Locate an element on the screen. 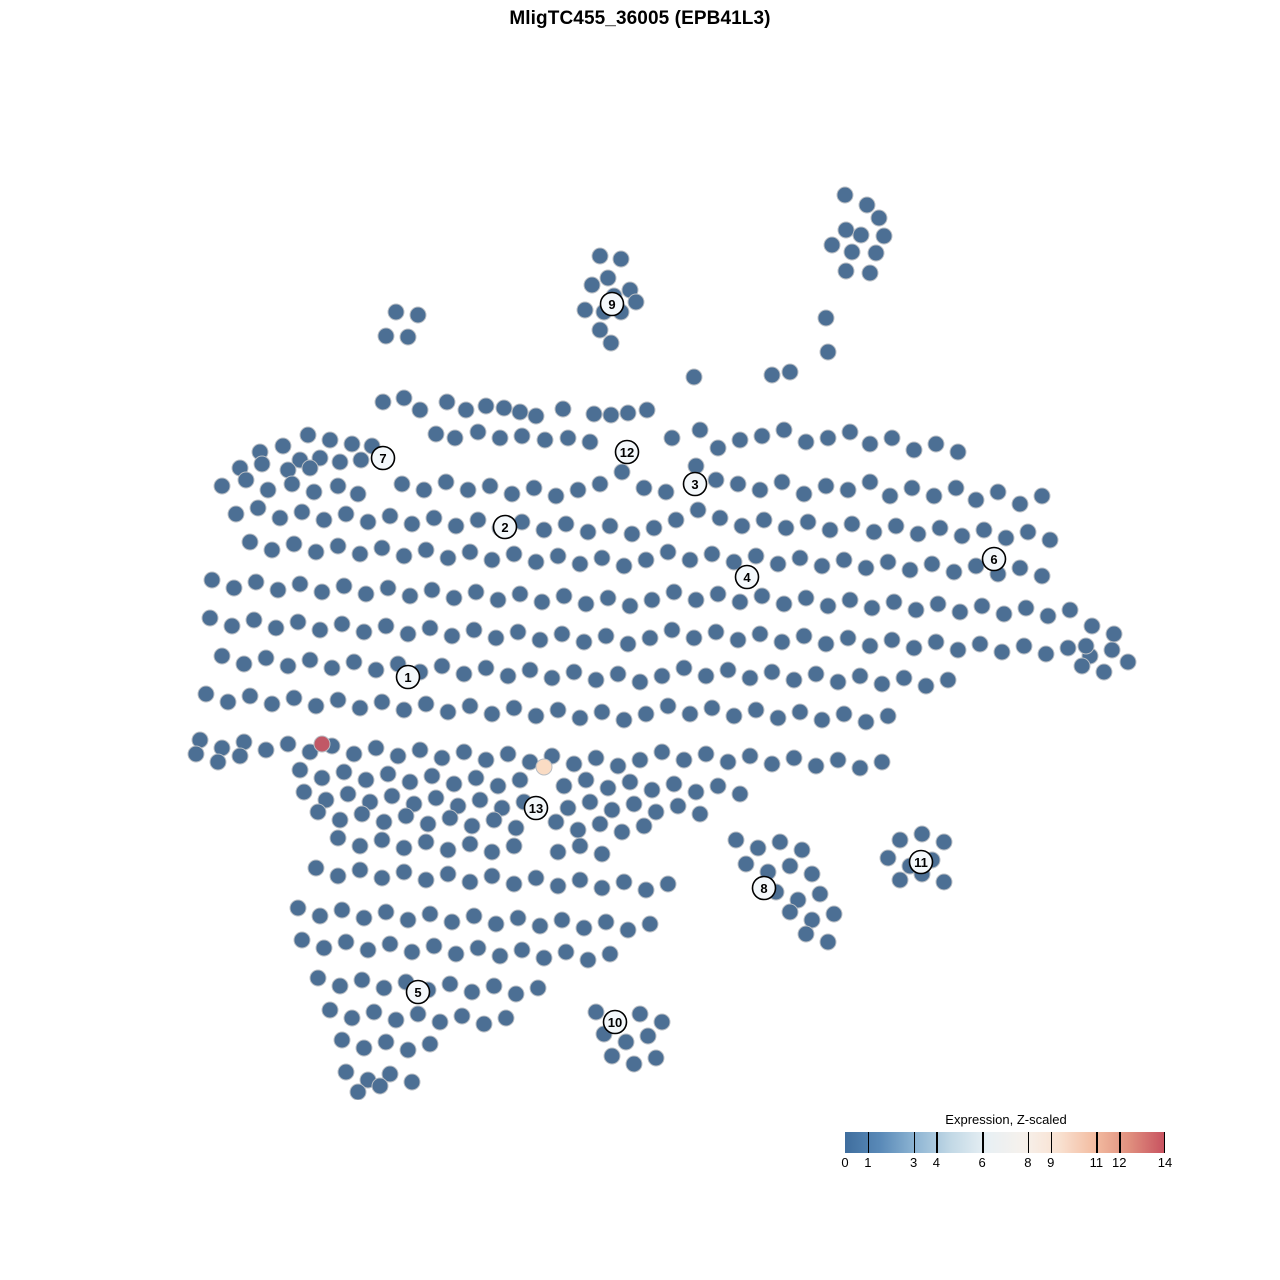 The width and height of the screenshot is (1280, 1280). cluster-label-8: 8 is located at coordinates (764, 888).